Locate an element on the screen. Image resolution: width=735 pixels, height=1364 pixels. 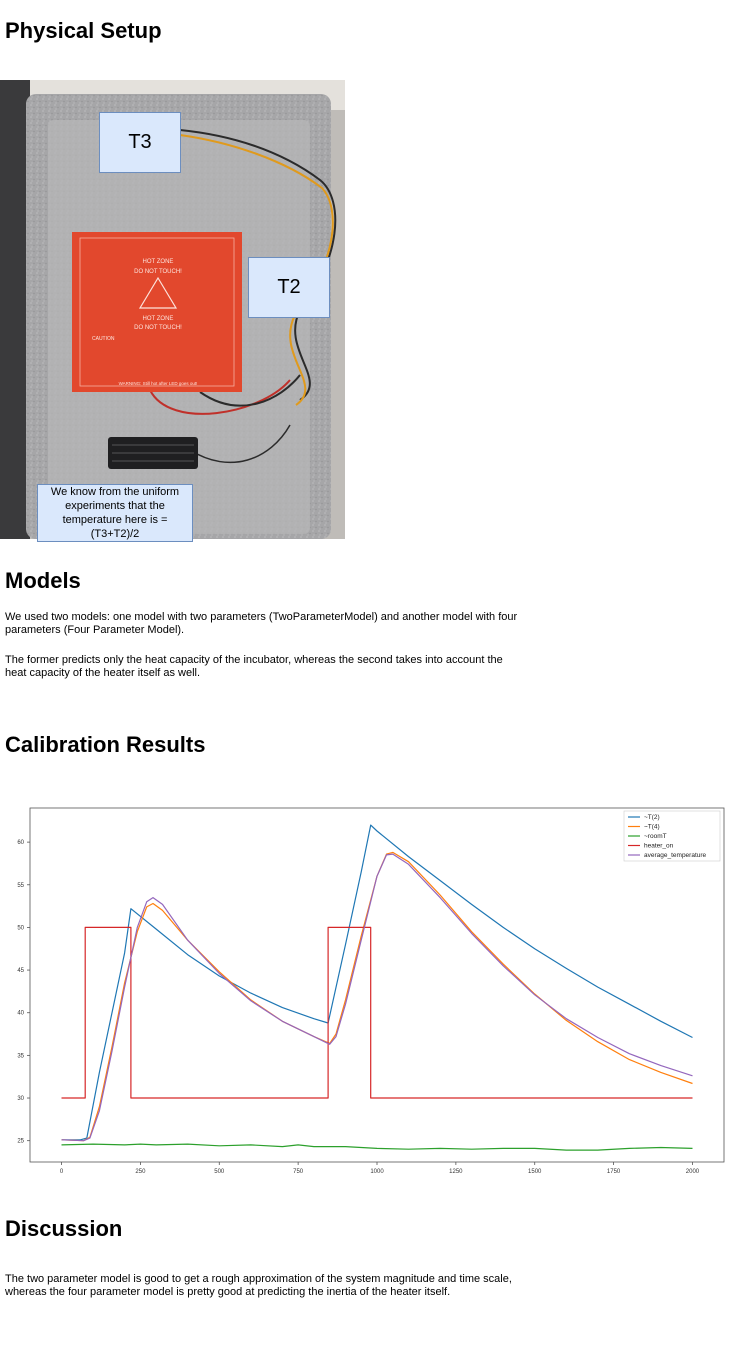
x-tick-label: 1750 is located at coordinates (614, 1172).